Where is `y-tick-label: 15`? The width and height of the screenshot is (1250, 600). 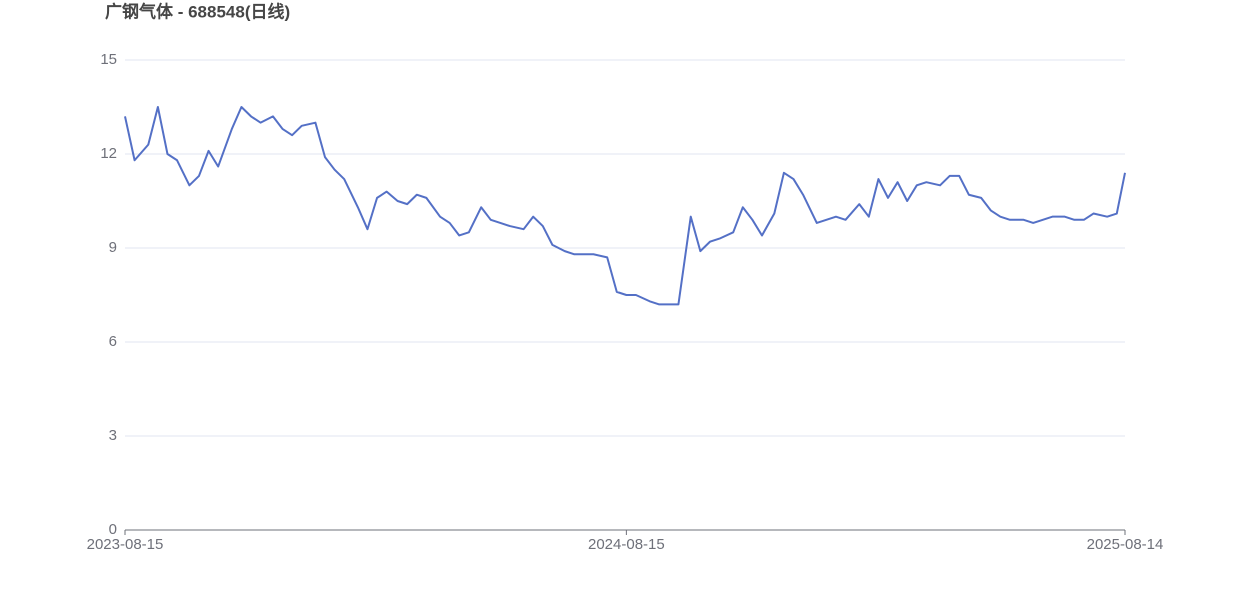 y-tick-label: 15 is located at coordinates (108, 59).